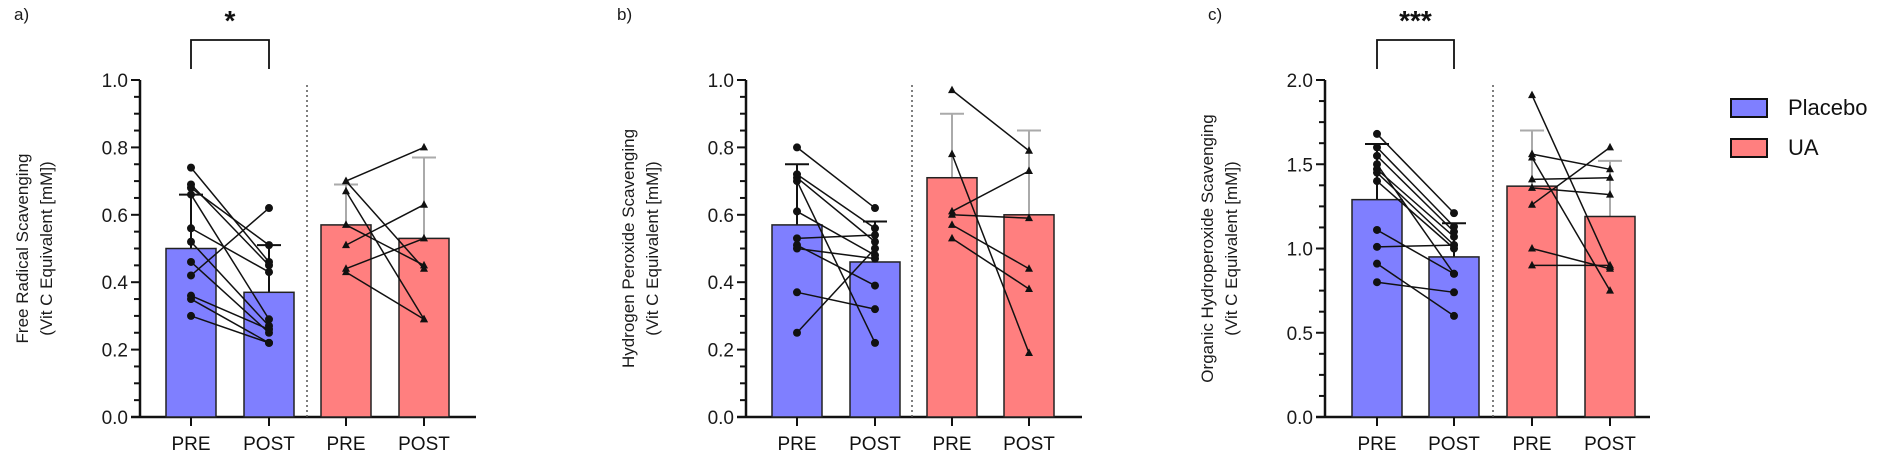  What do you see at coordinates (1215, 14) in the screenshot?
I see `panel-label: c)` at bounding box center [1215, 14].